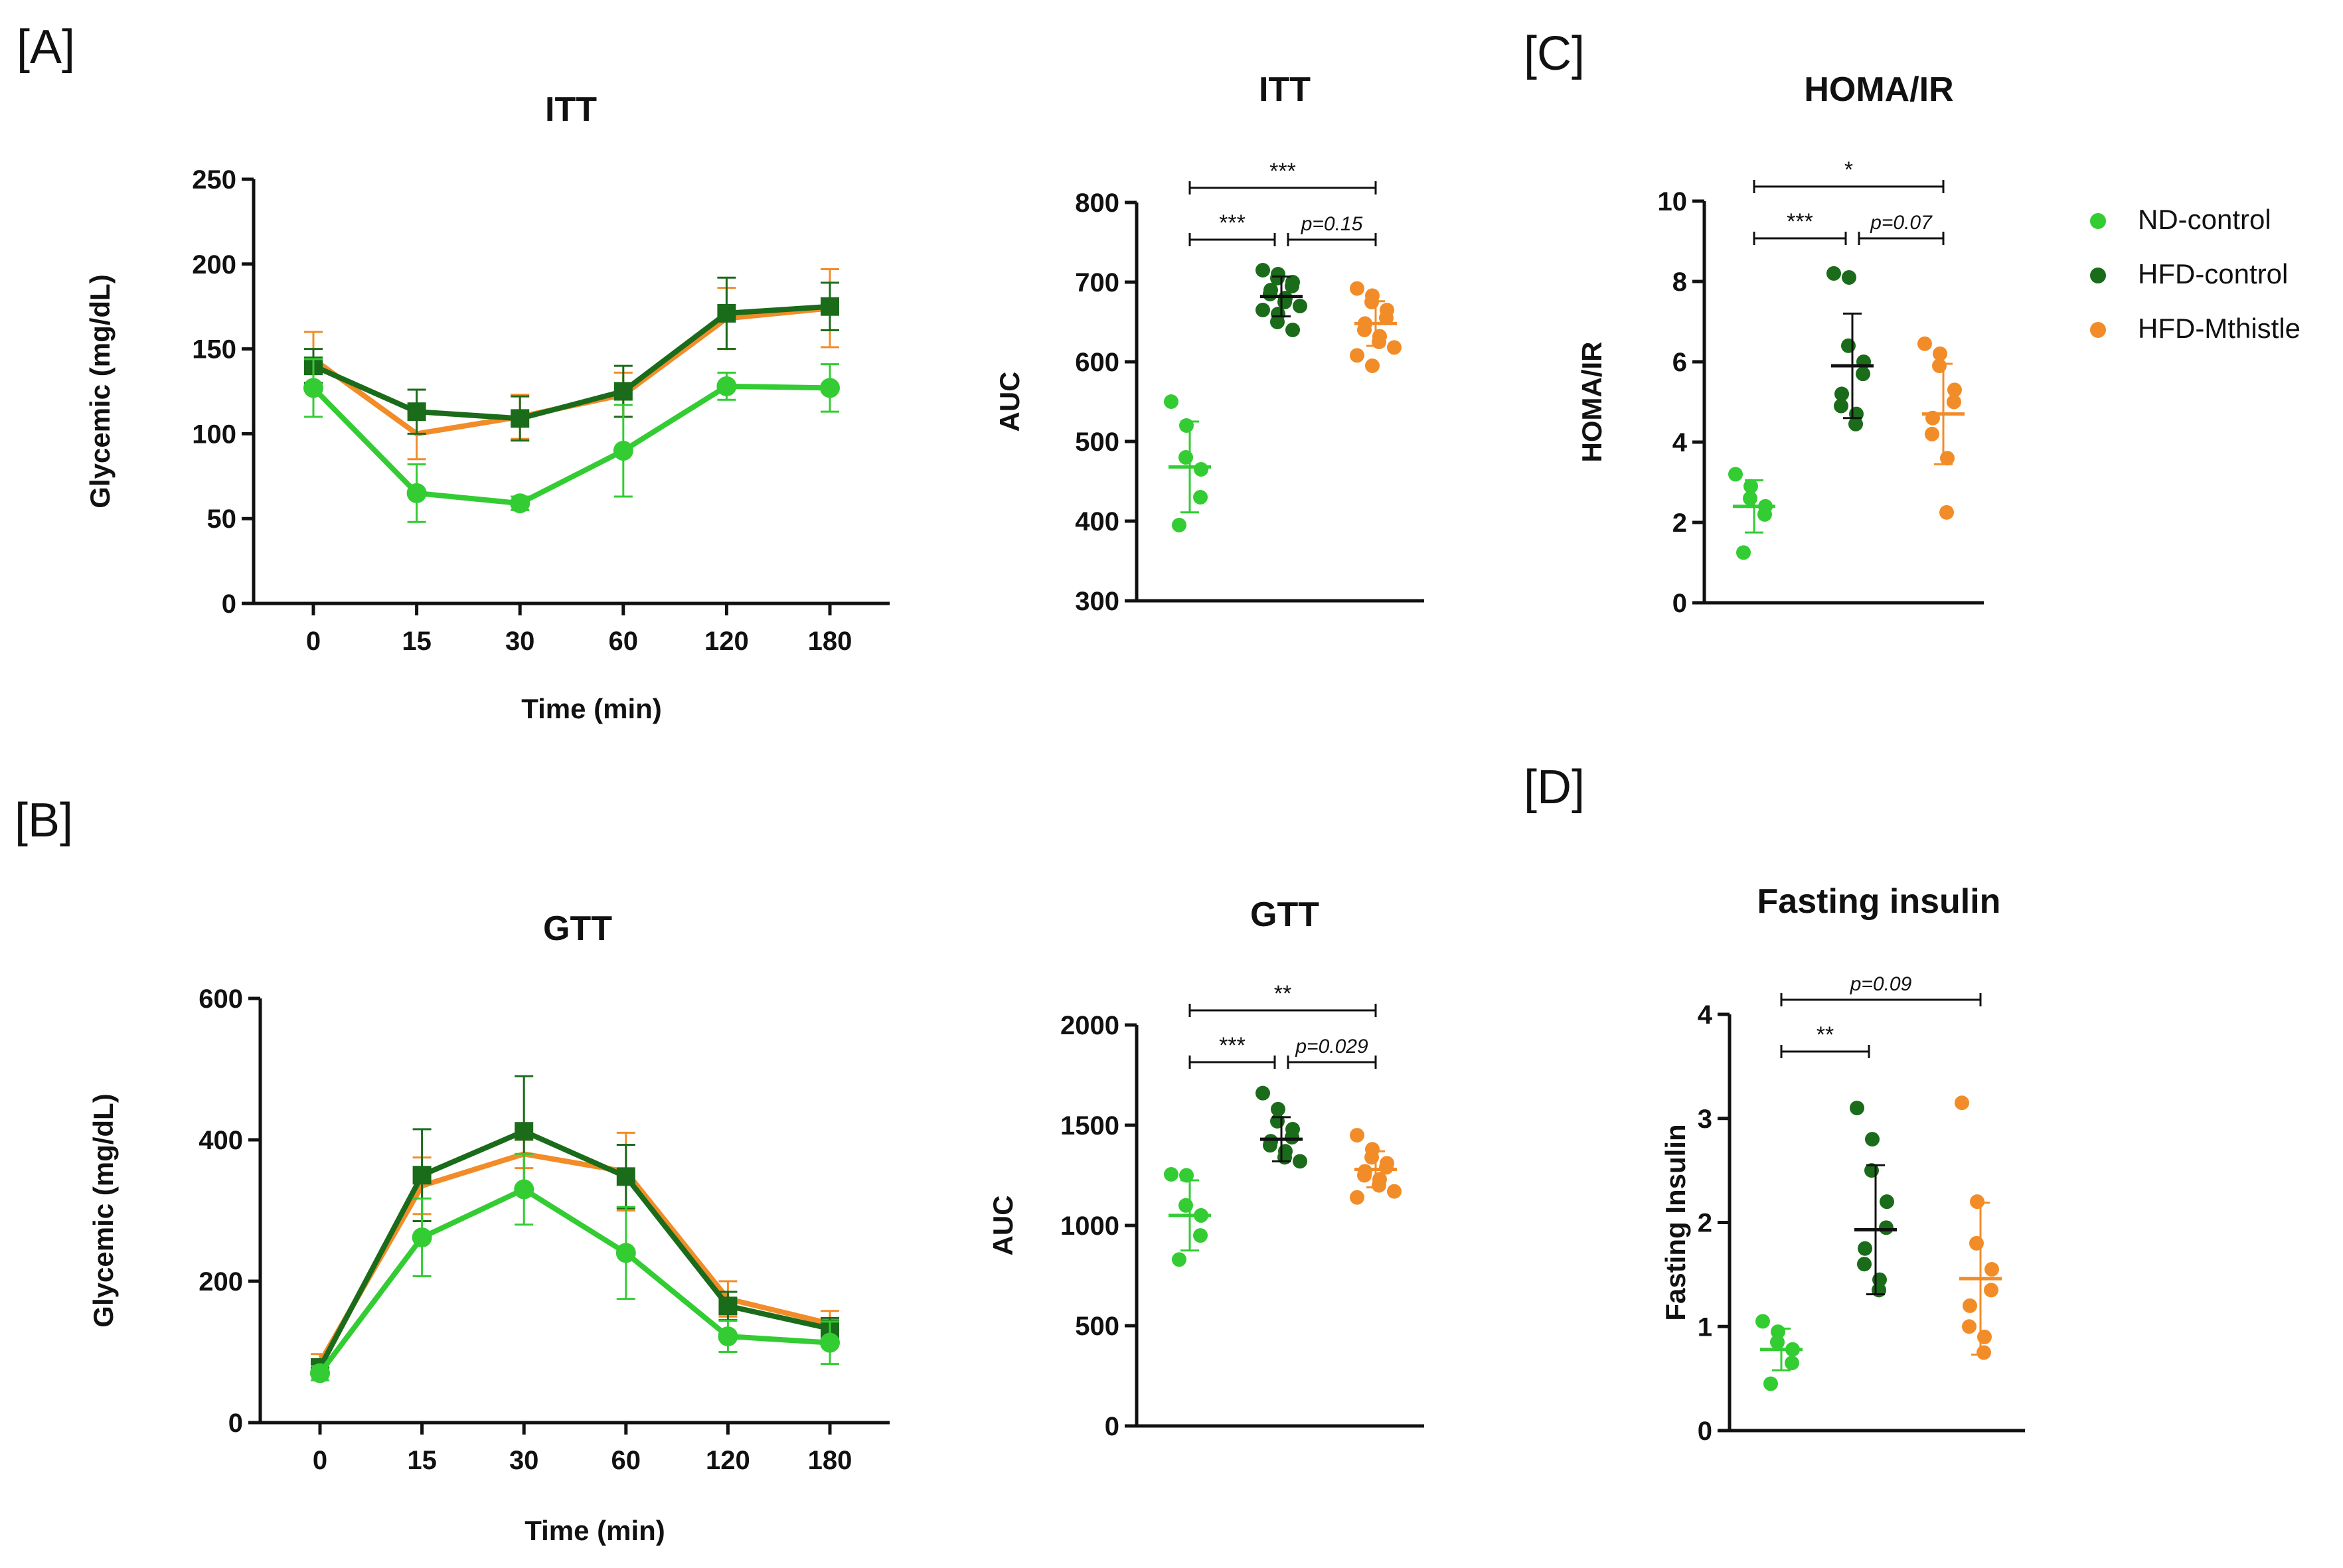 The image size is (2343, 1568). Describe the element at coordinates (1097, 204) in the screenshot. I see `y-tick-label: 800` at that location.